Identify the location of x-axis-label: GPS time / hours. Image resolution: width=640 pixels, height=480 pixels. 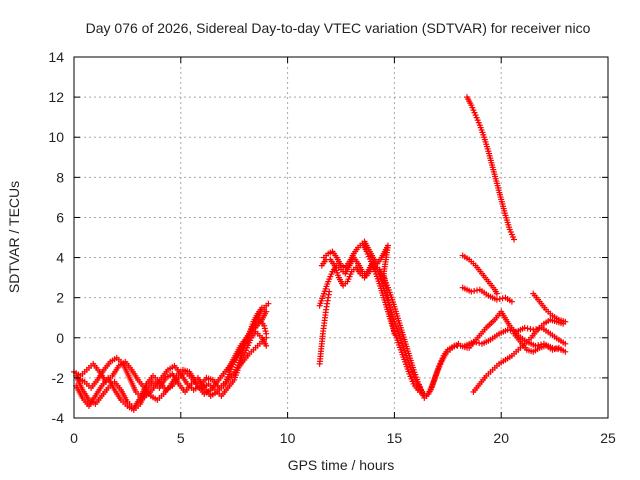
(341, 465).